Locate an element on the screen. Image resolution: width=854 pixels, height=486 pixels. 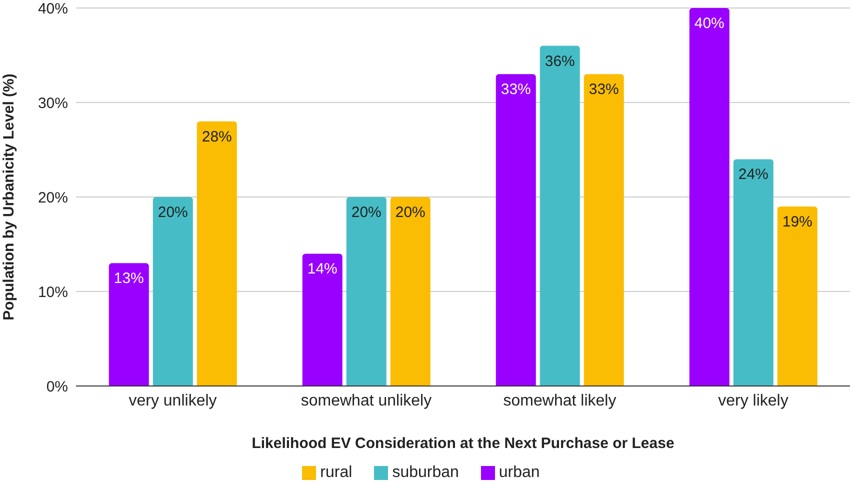
x-tick-label: very likely is located at coordinates (753, 401).